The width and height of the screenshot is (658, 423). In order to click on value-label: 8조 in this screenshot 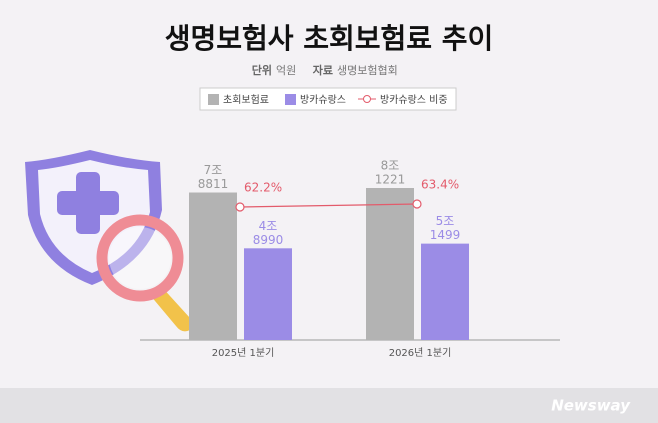, I will do `click(390, 166)`.